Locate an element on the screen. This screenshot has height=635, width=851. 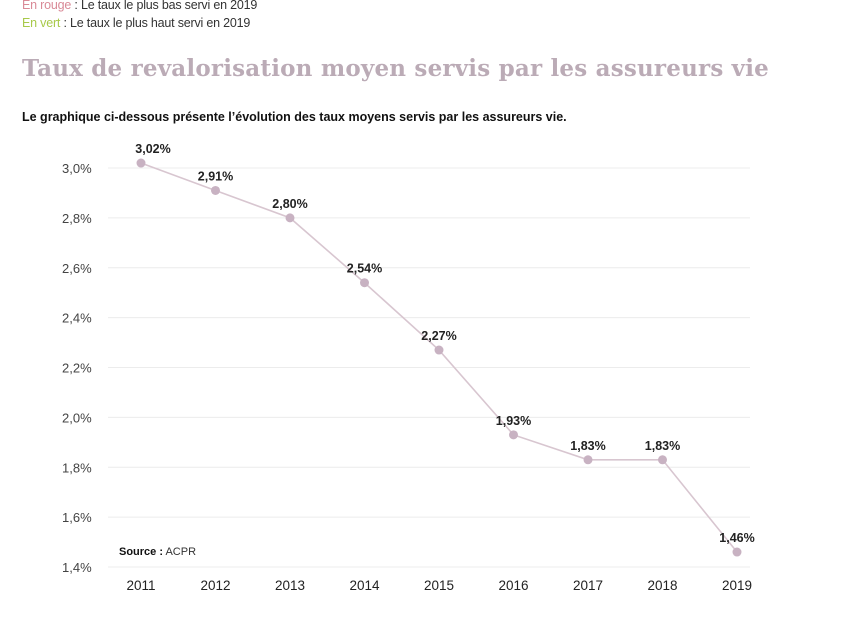
note-red-highlight: En rouge is located at coordinates (47, 6).